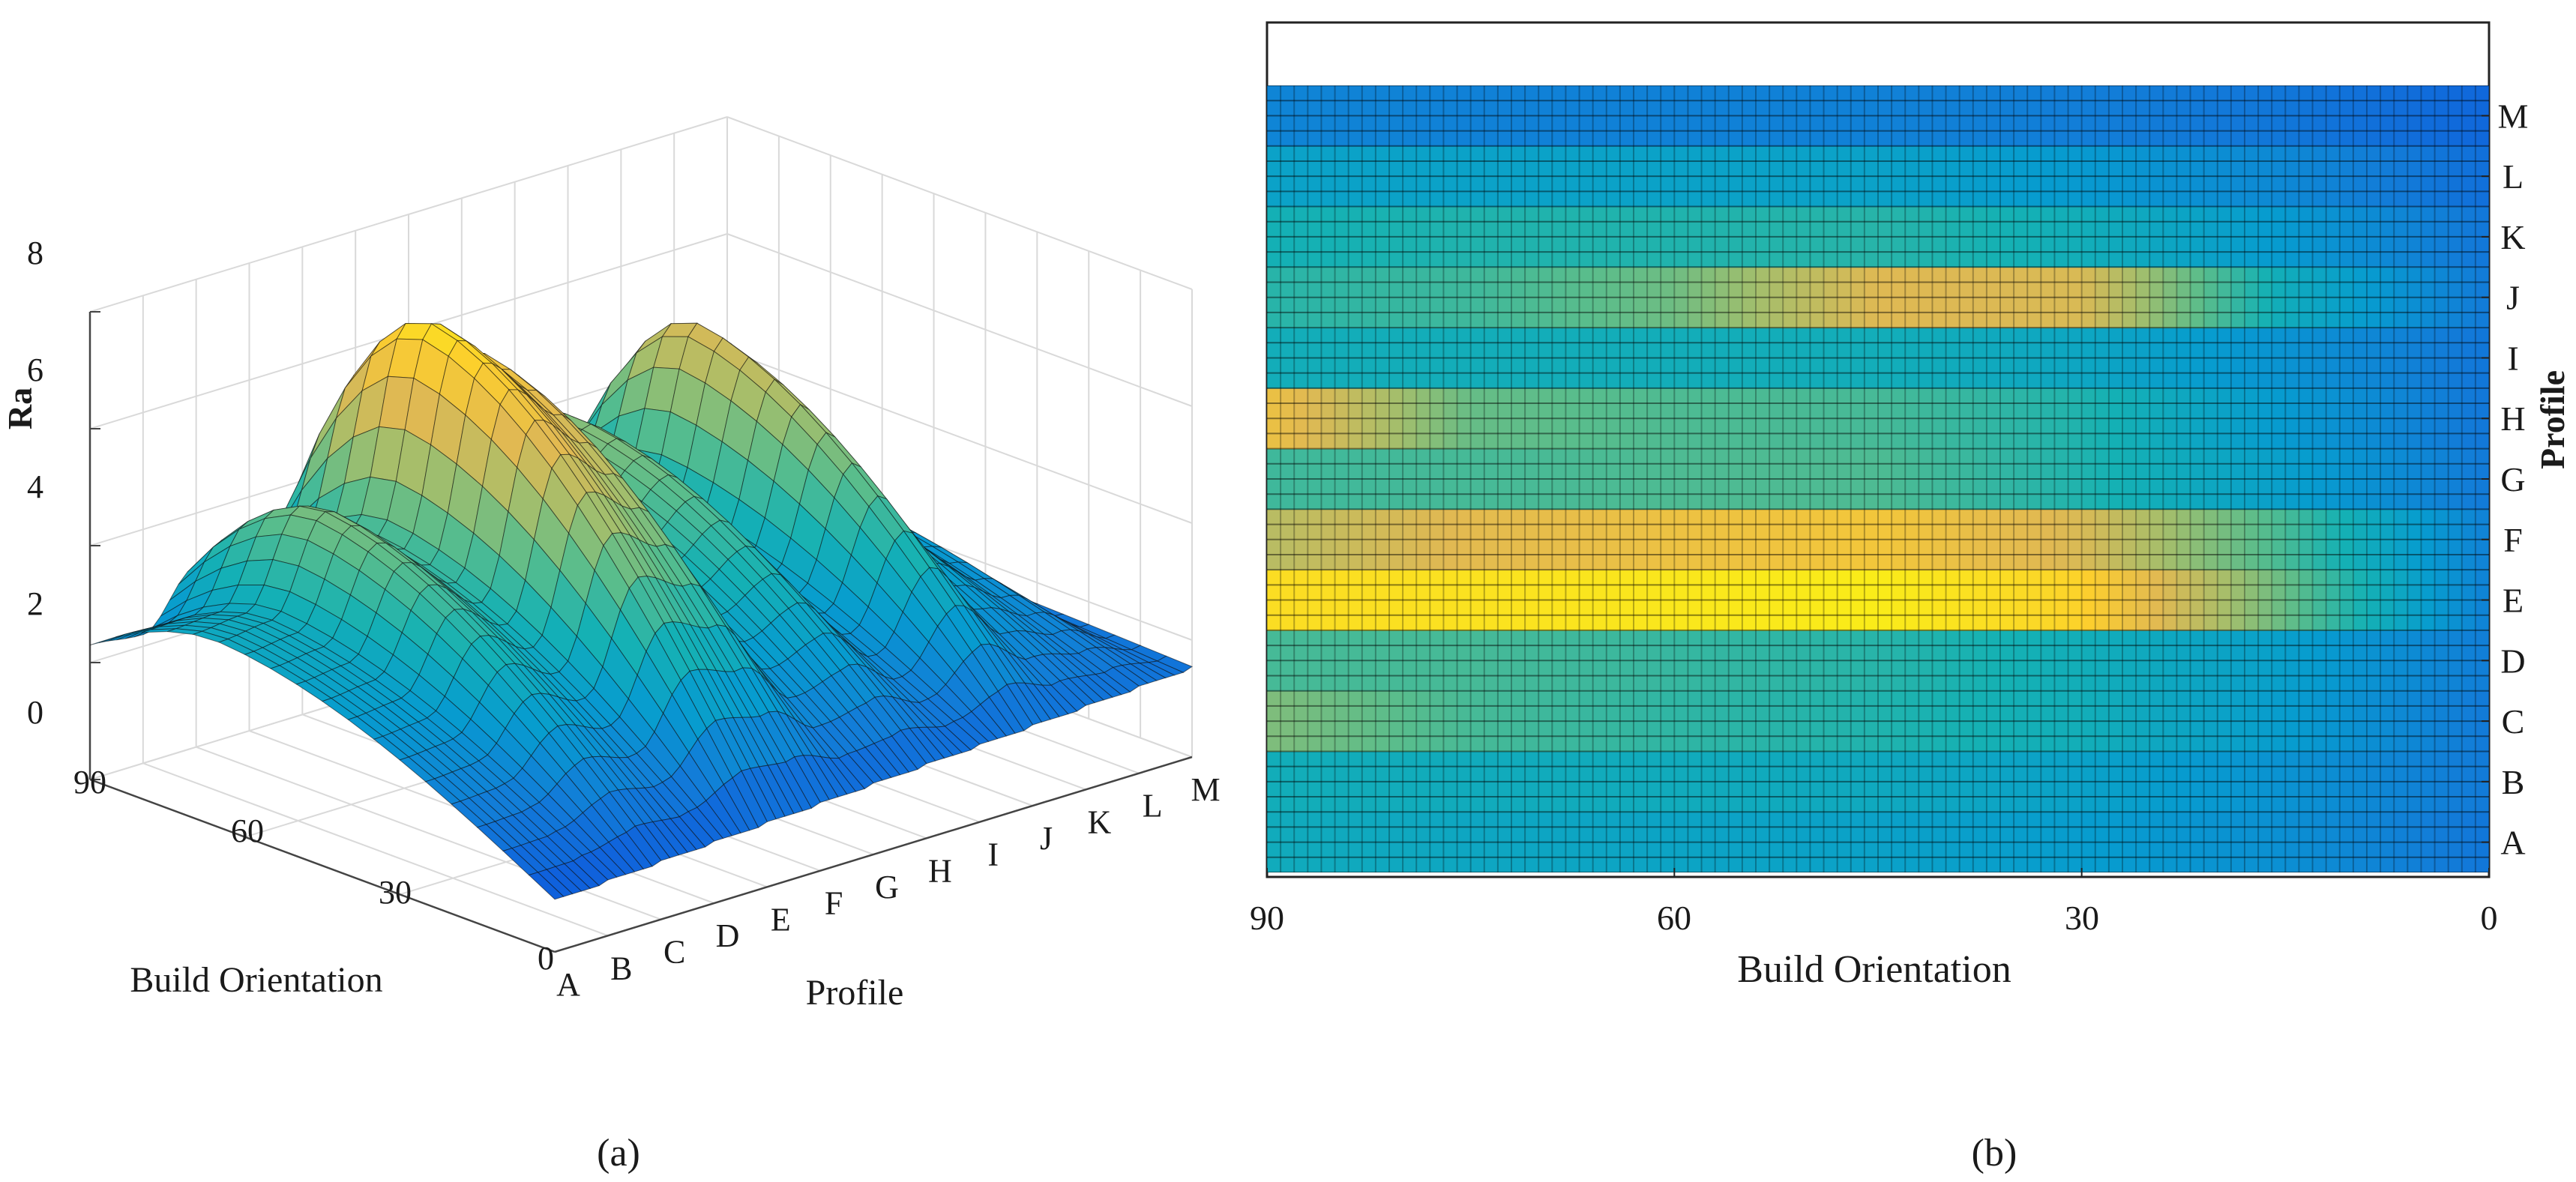 Image resolution: width=2576 pixels, height=1182 pixels. What do you see at coordinates (20, 409) in the screenshot?
I see `z-axis-label: Ra` at bounding box center [20, 409].